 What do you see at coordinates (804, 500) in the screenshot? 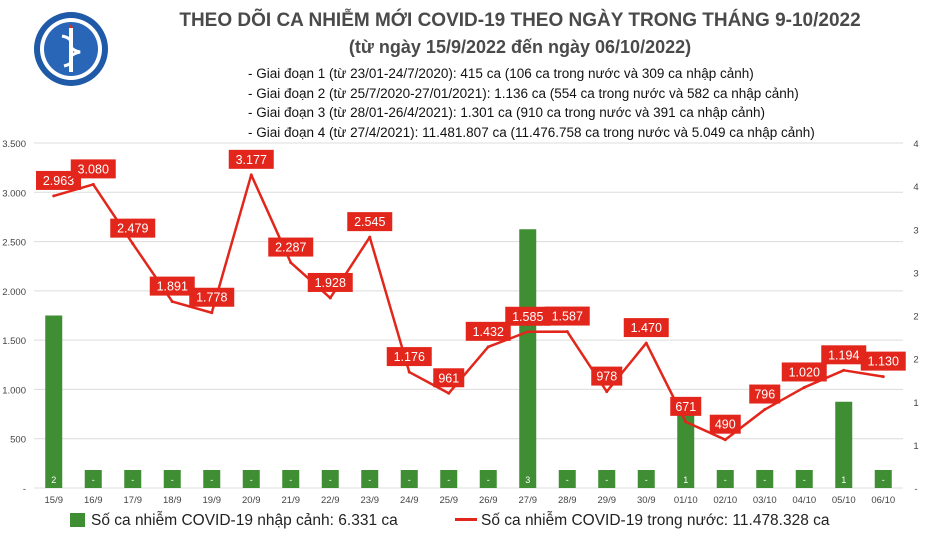
I see `x-tick-label: 04/10` at bounding box center [804, 500].